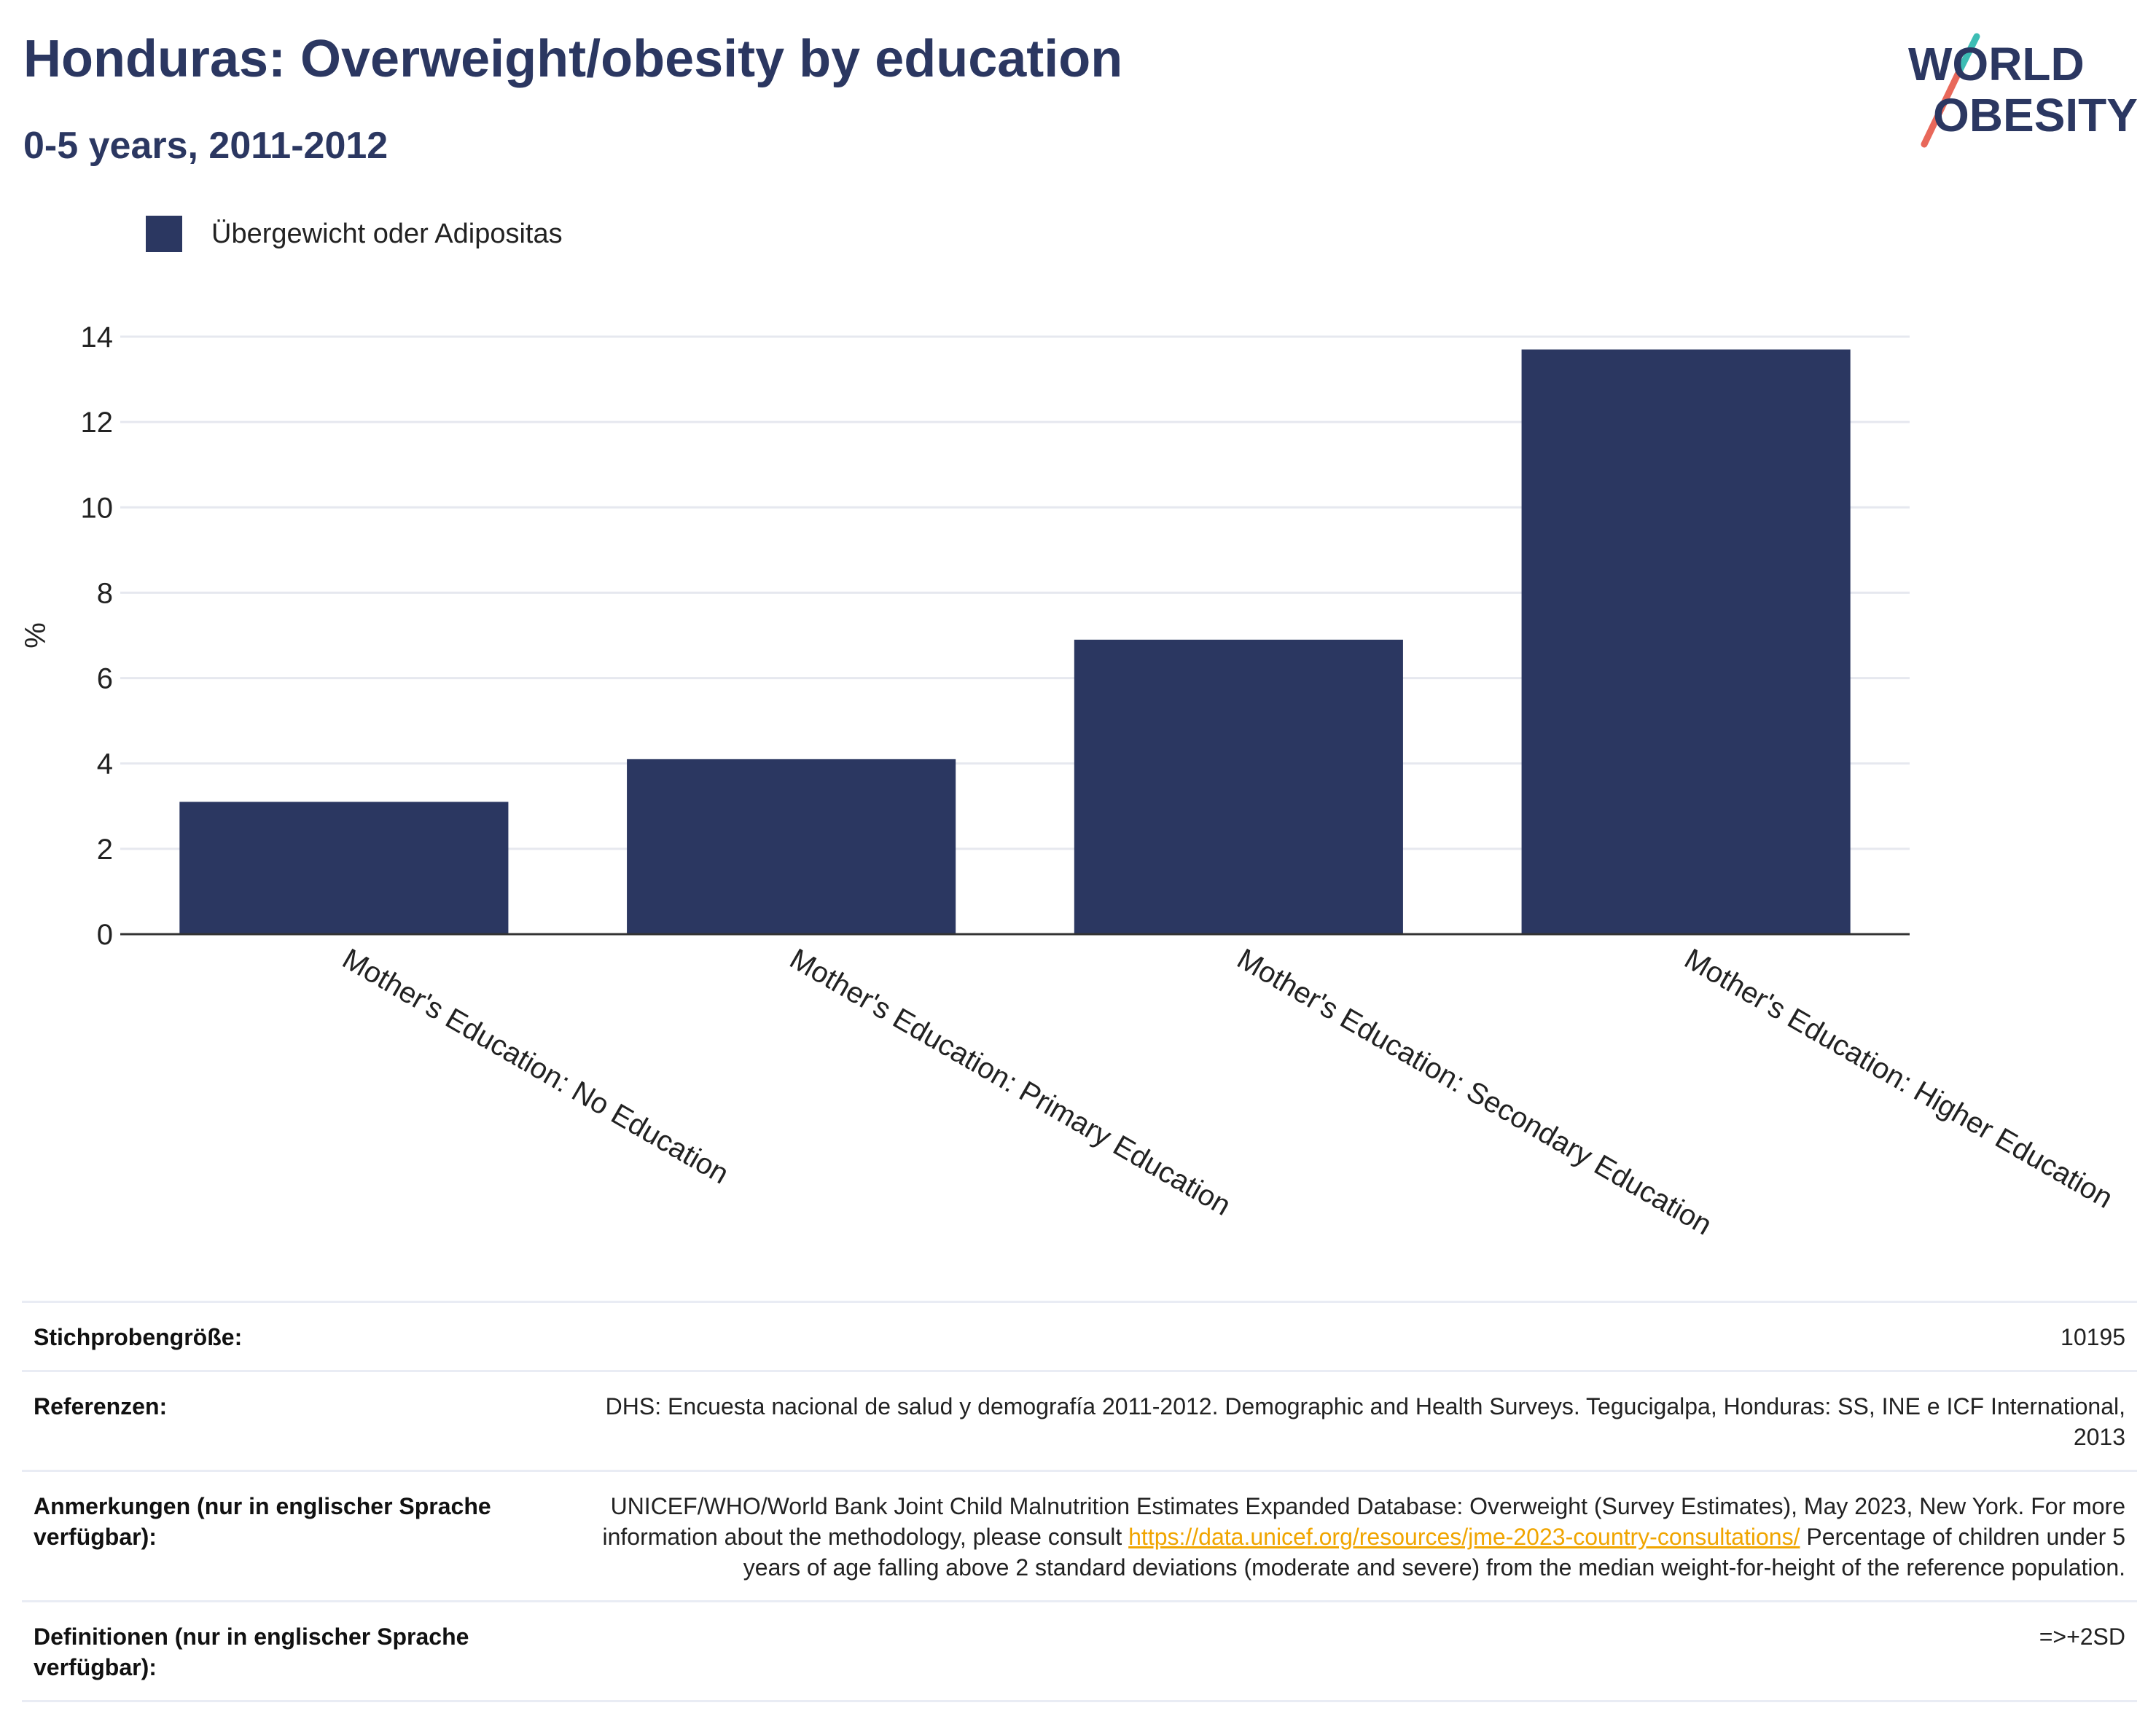 The width and height of the screenshot is (2156, 1735). Describe the element at coordinates (105, 764) in the screenshot. I see `y-tick-label: 4` at that location.